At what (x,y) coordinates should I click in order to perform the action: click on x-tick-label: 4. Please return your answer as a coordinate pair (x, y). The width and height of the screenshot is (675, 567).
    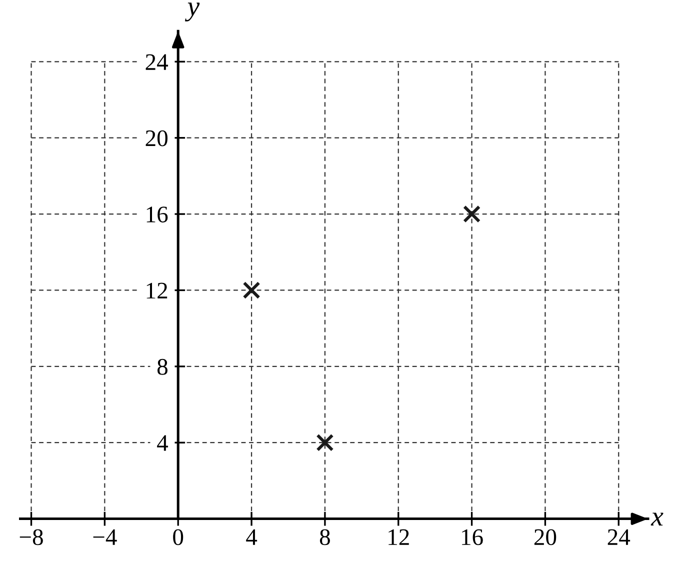
    Looking at the image, I should click on (252, 537).